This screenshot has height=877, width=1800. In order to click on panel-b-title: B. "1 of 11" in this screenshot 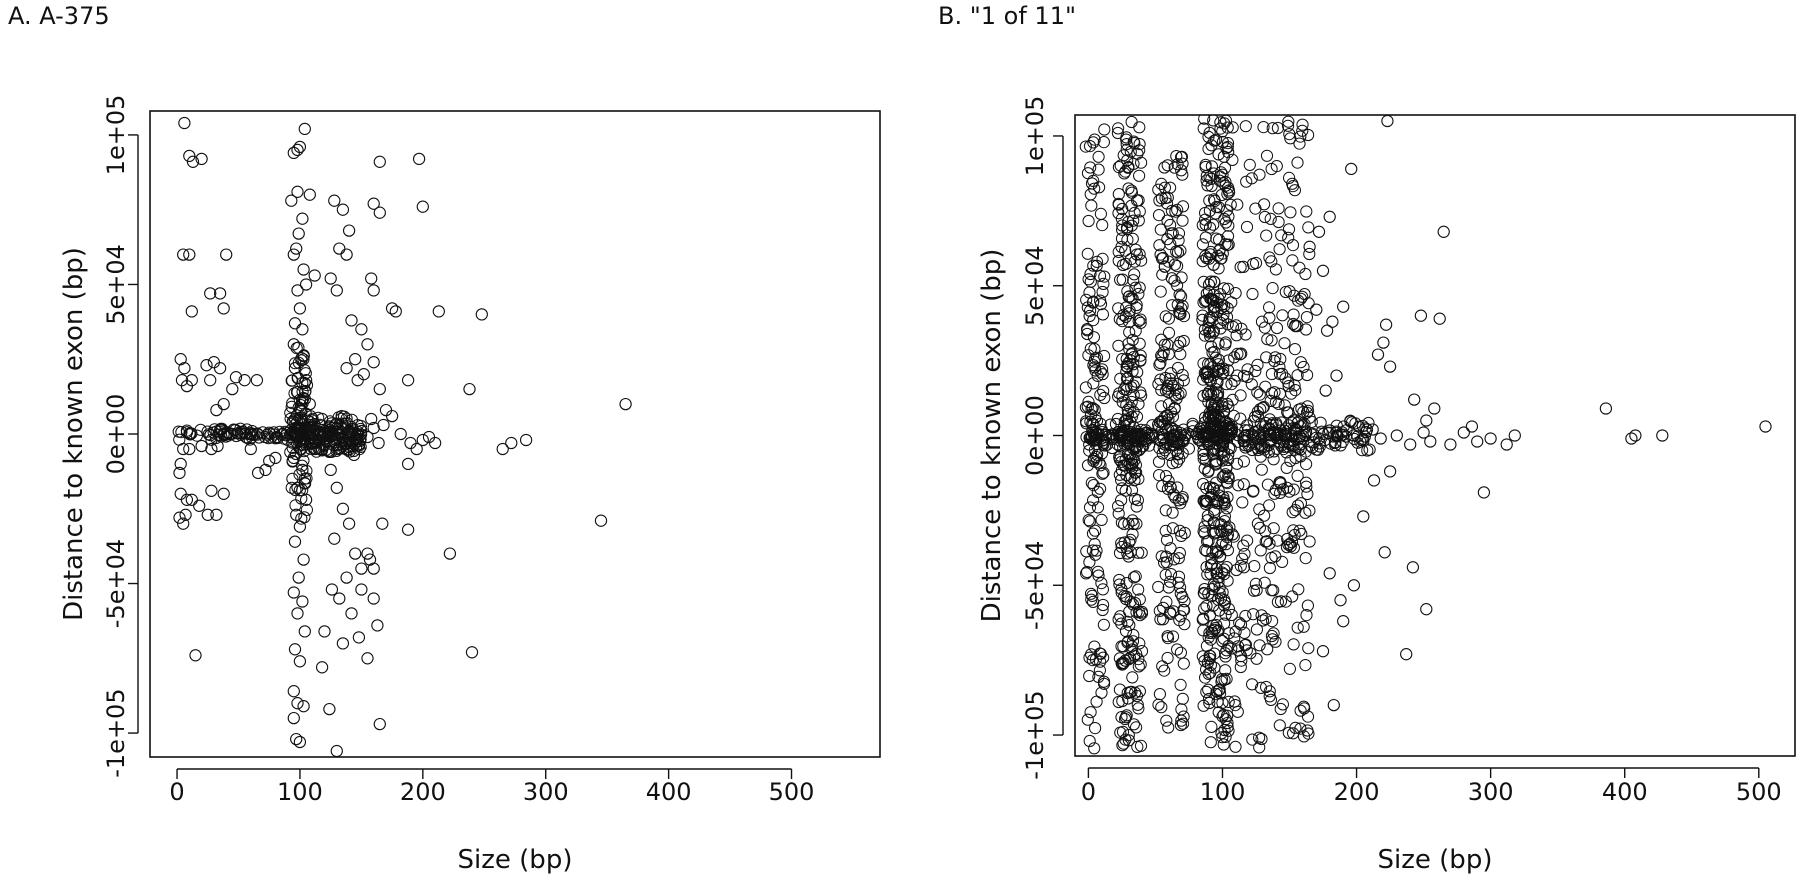, I will do `click(1007, 16)`.